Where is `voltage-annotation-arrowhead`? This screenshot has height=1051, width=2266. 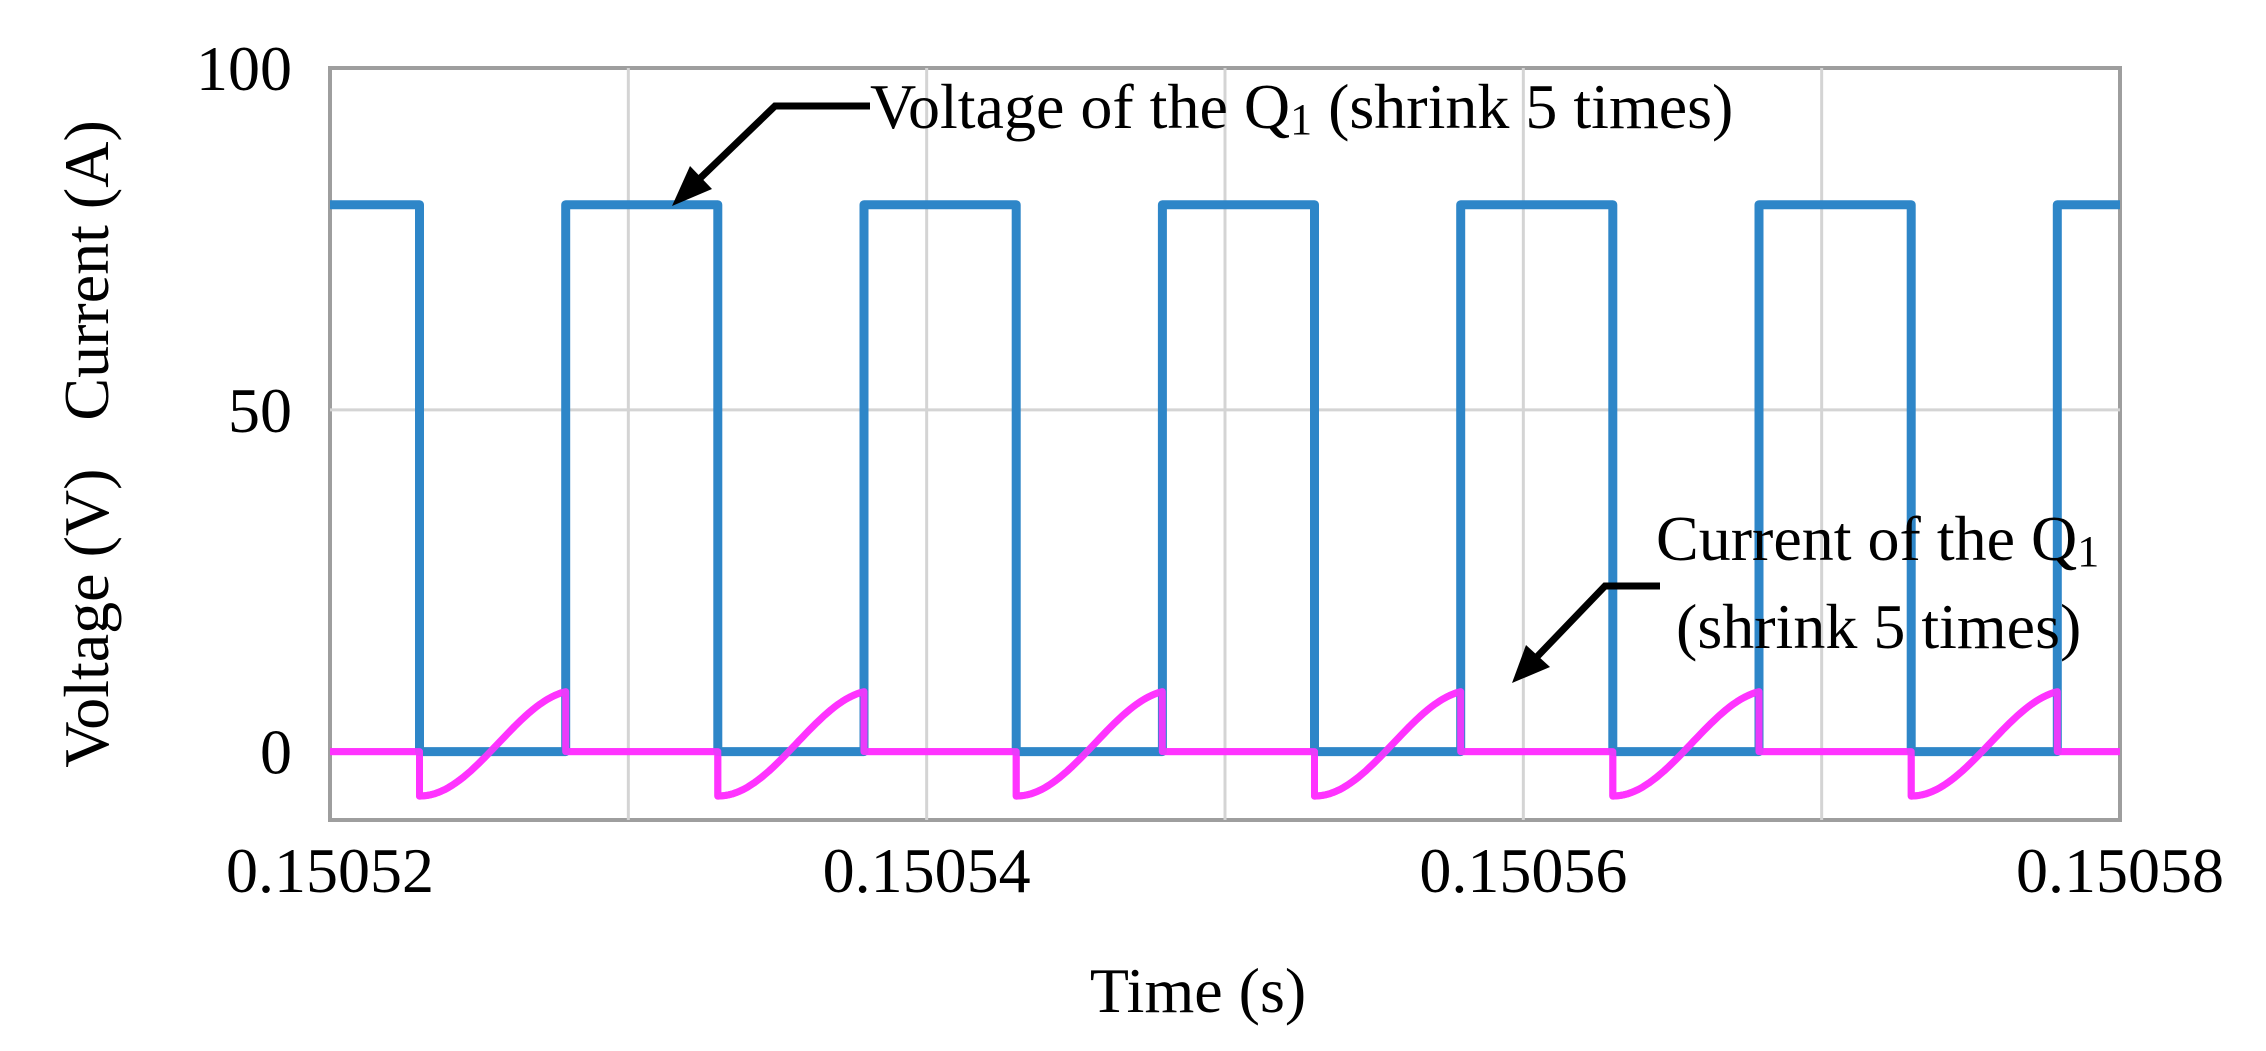 voltage-annotation-arrowhead is located at coordinates (692, 186).